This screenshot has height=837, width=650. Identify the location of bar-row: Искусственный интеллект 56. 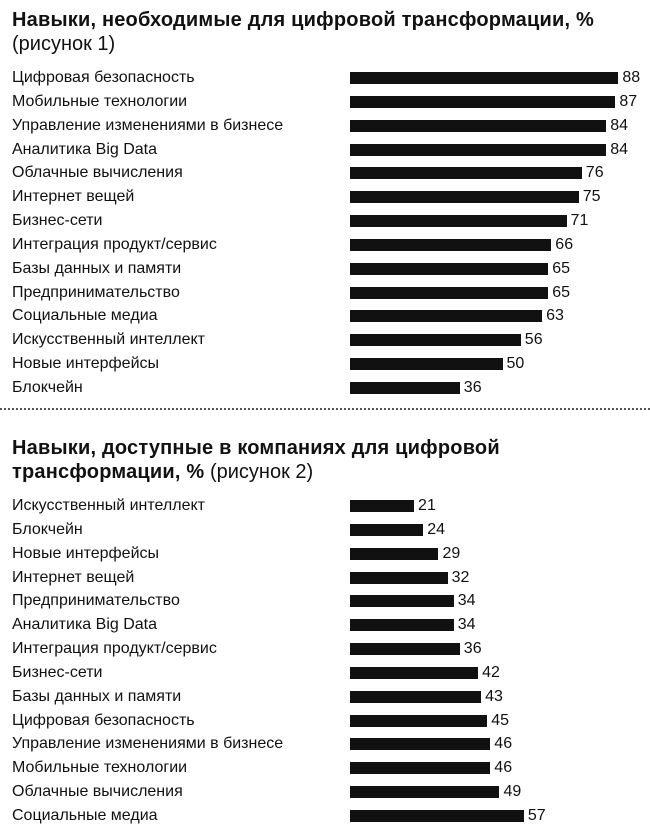
(325, 340).